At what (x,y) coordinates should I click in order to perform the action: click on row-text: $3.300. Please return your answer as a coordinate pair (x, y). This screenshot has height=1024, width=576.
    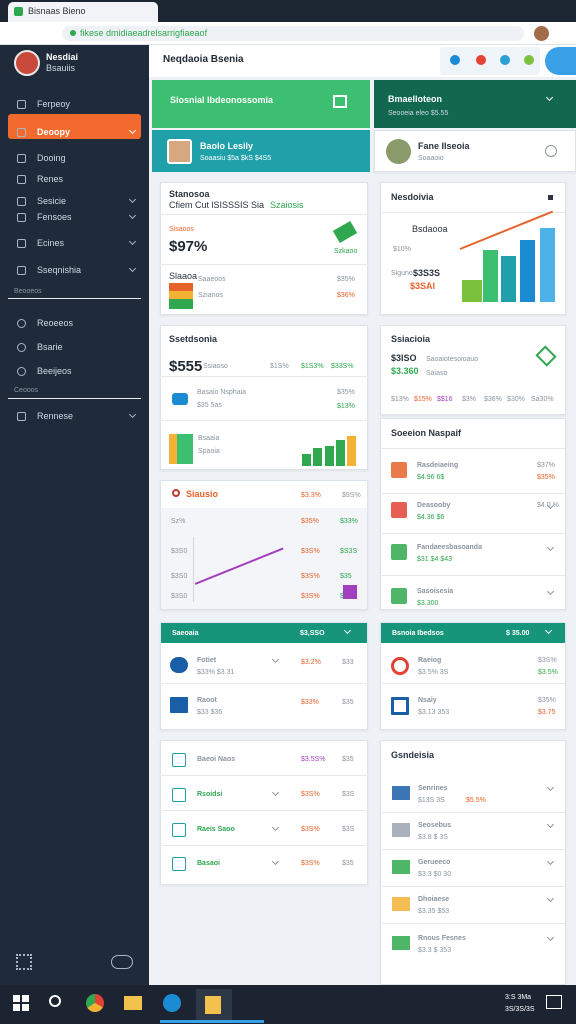
    Looking at the image, I should click on (428, 603).